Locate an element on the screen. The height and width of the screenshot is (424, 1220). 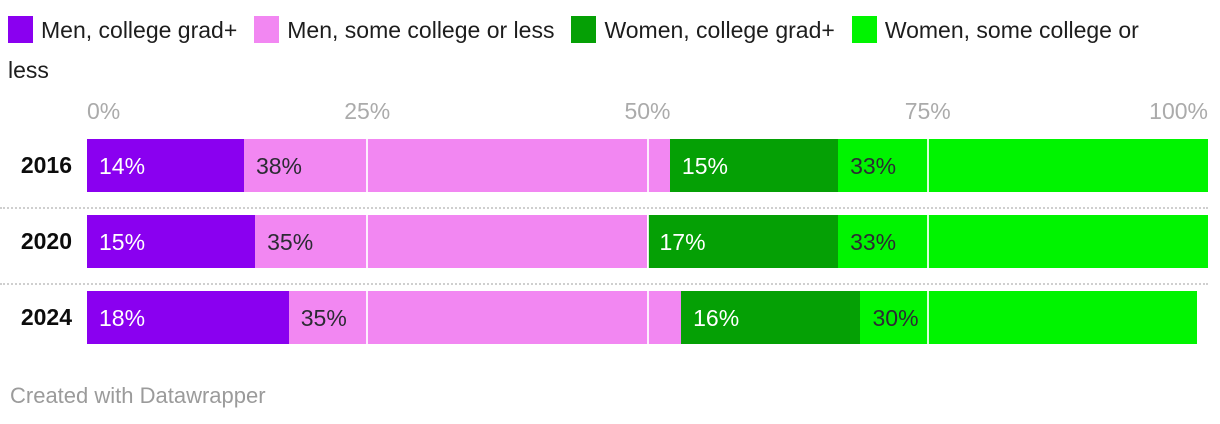
x-axis-tick-label: 25% is located at coordinates (367, 111).